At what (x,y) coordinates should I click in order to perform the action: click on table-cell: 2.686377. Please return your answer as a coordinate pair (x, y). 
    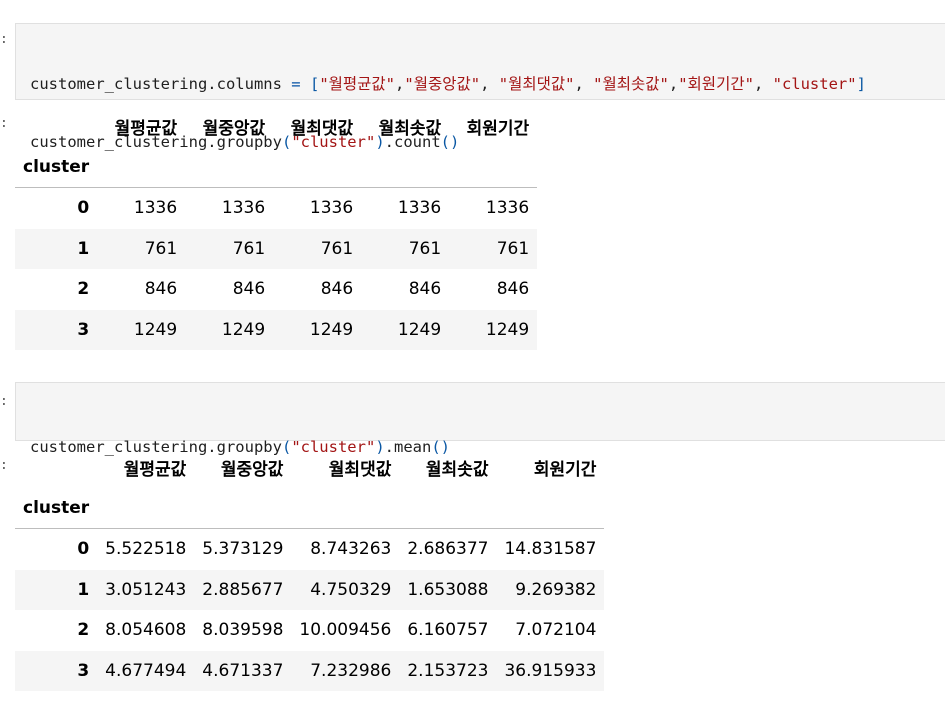
    Looking at the image, I should click on (448, 549).